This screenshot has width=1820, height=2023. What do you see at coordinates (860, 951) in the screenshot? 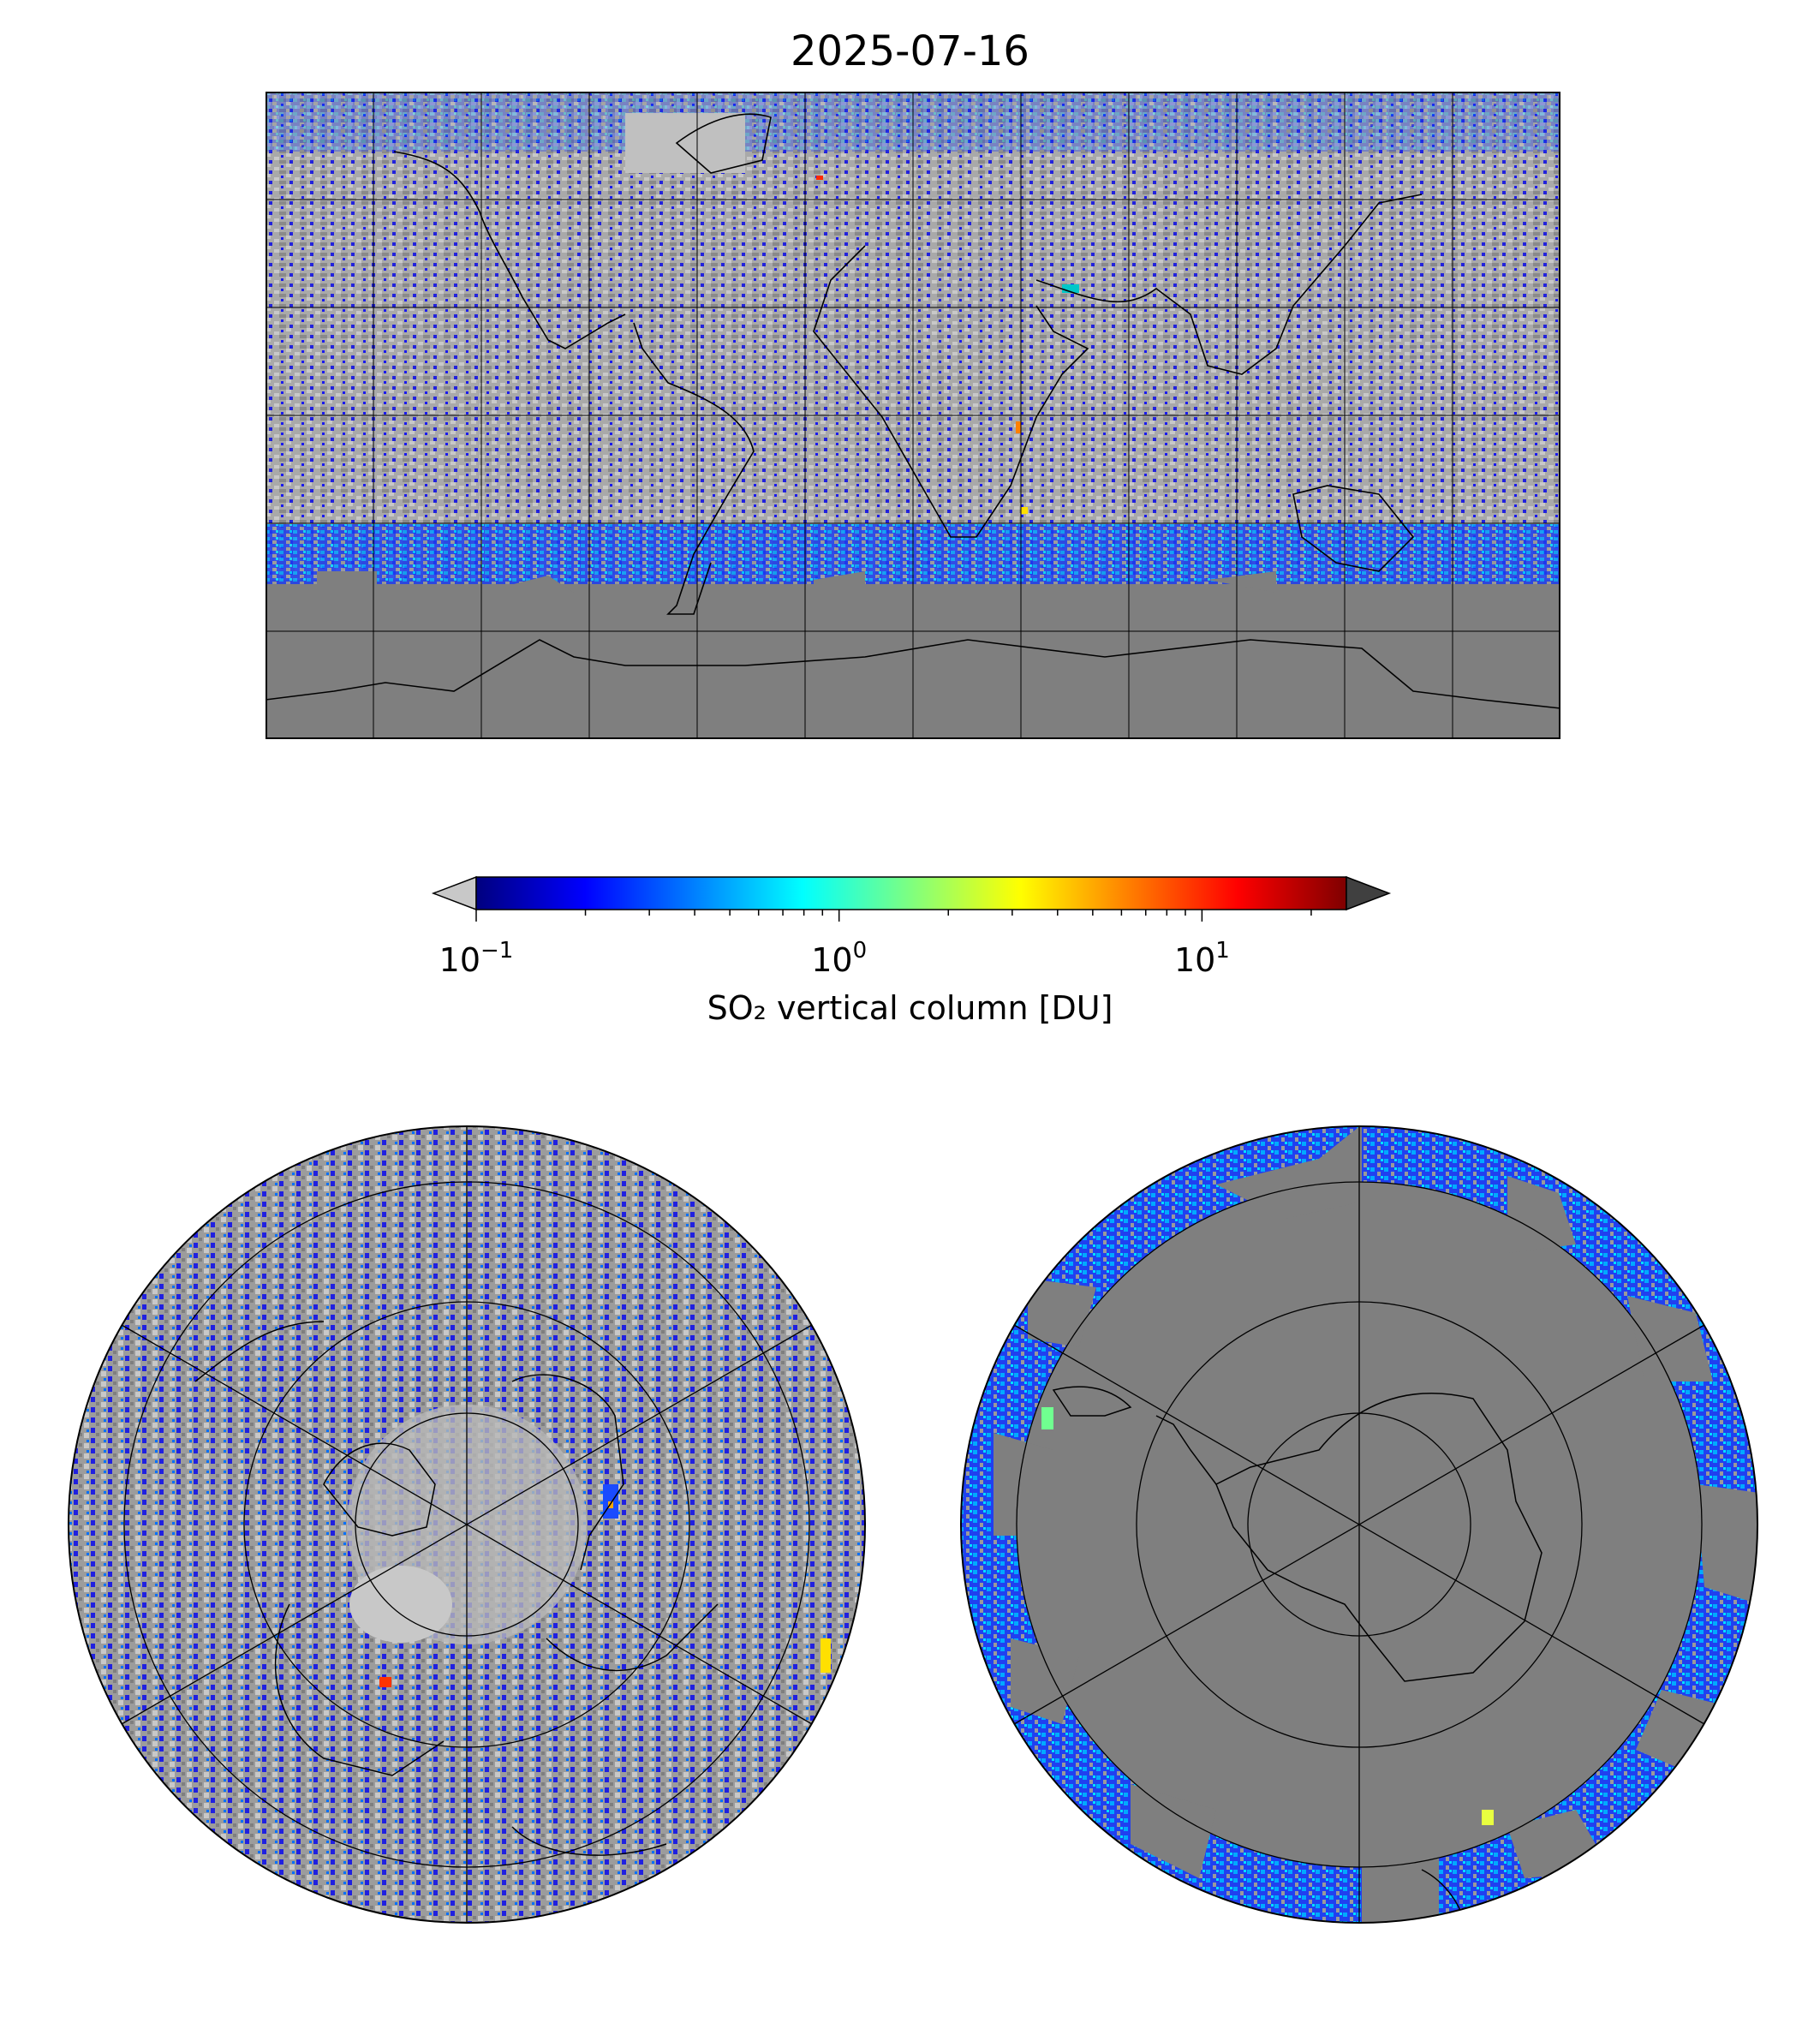
I see `tick-exponent: 0` at bounding box center [860, 951].